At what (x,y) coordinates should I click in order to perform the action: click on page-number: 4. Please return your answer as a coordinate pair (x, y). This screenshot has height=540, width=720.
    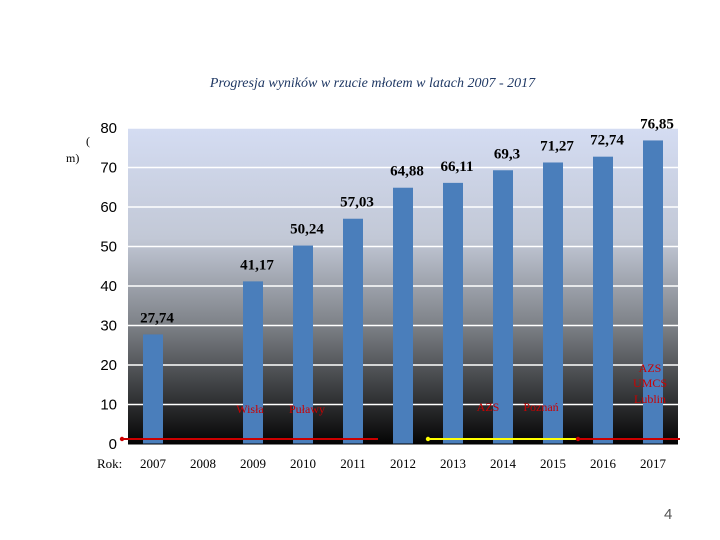
    Looking at the image, I should click on (668, 514).